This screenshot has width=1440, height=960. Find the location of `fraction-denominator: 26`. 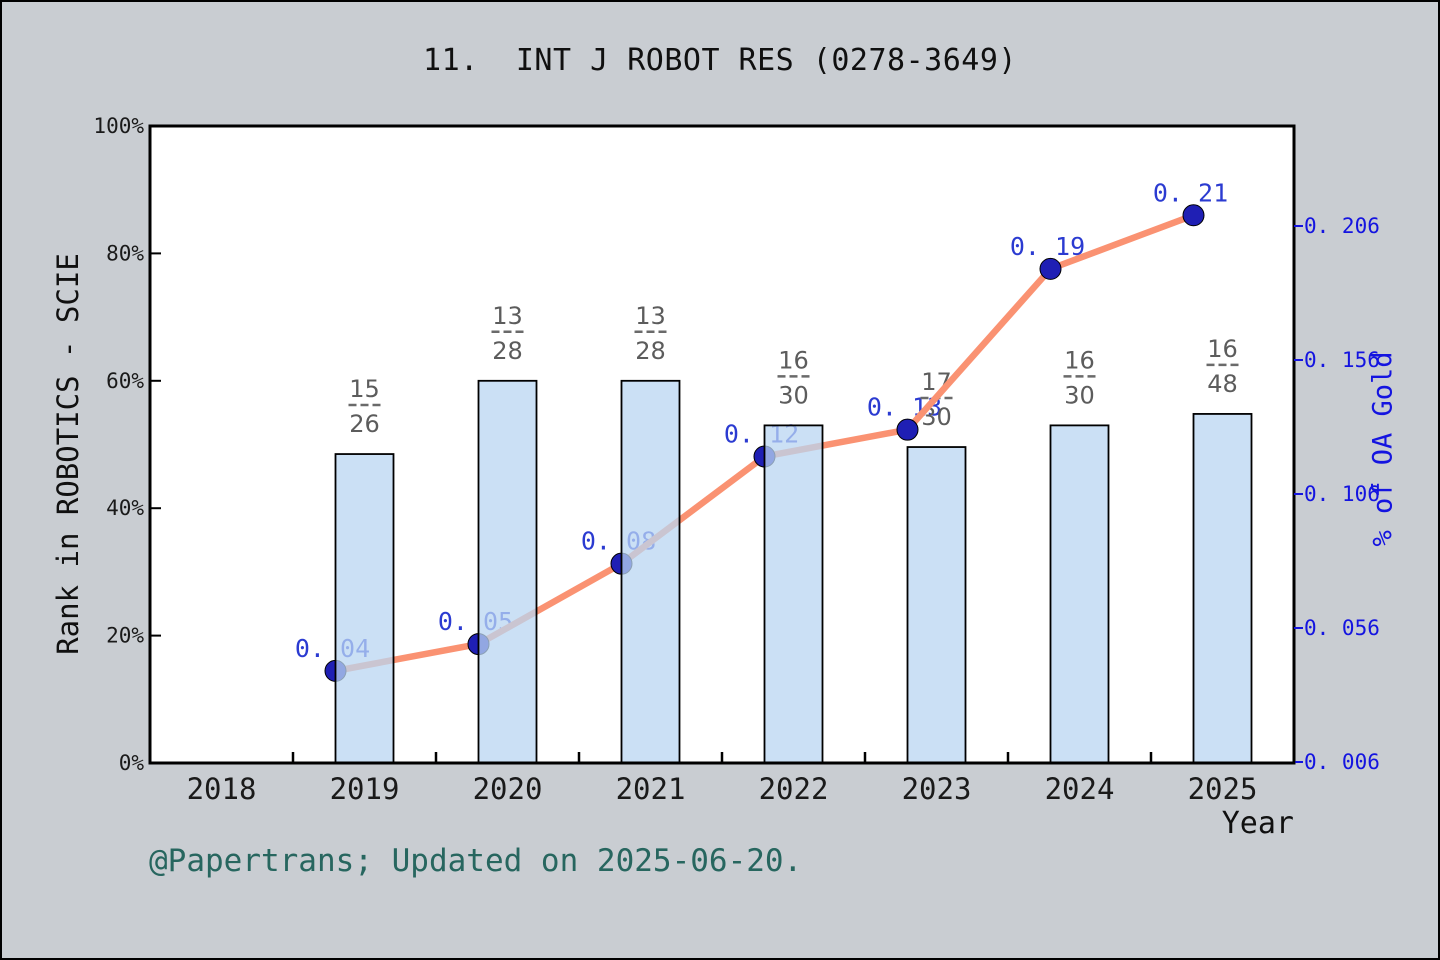

fraction-denominator: 26 is located at coordinates (364, 424).